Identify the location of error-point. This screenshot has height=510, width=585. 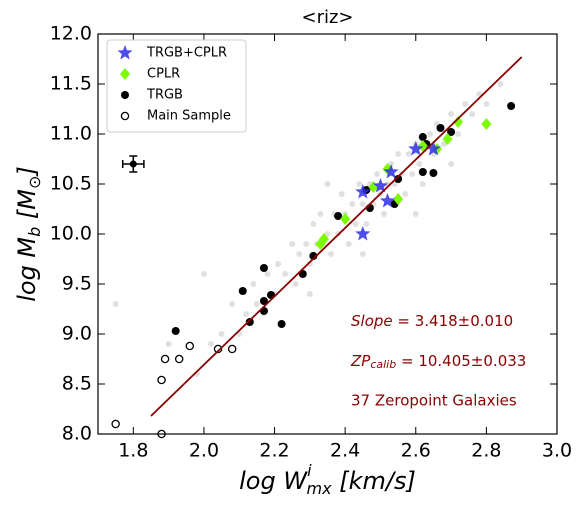
(133, 164).